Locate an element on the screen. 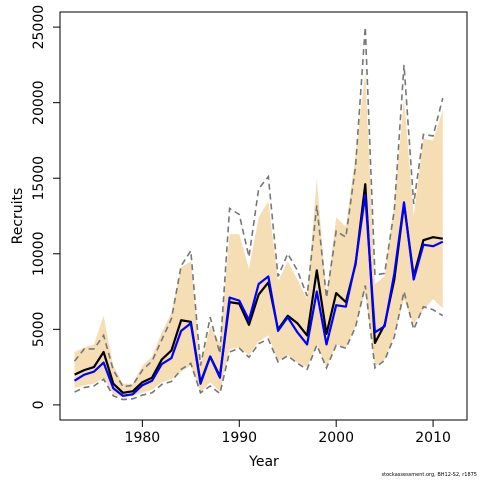 The image size is (480, 480). x-tick-label: 2000 is located at coordinates (336, 438).